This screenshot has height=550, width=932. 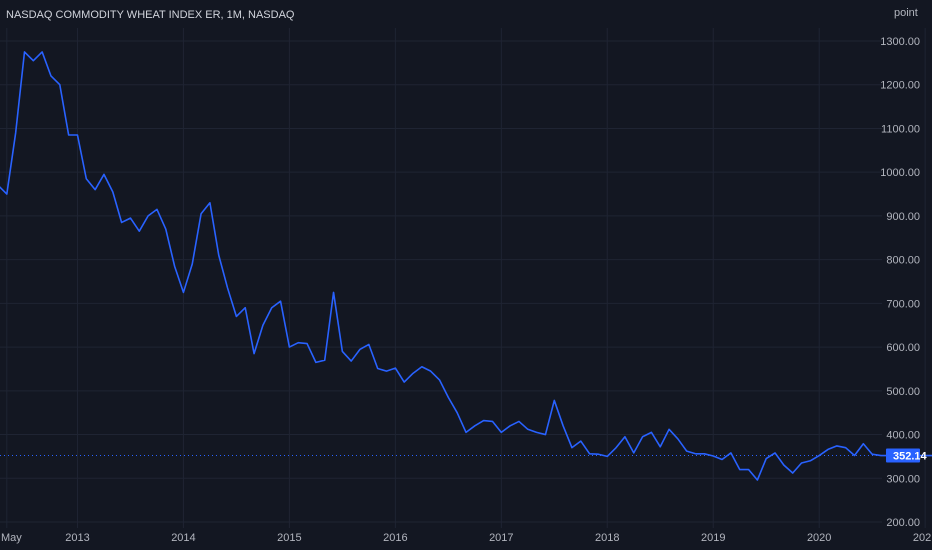 What do you see at coordinates (910, 456) in the screenshot?
I see `last-value-badge-text: 352.14` at bounding box center [910, 456].